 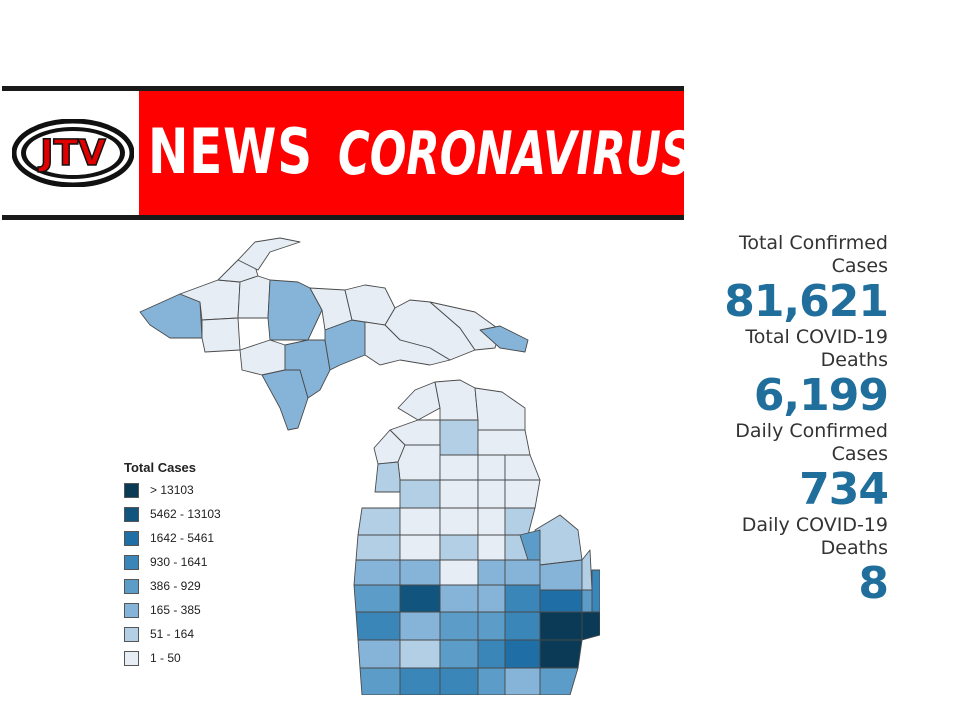 What do you see at coordinates (204, 538) in the screenshot?
I see `legend-item: 1642 - 5461` at bounding box center [204, 538].